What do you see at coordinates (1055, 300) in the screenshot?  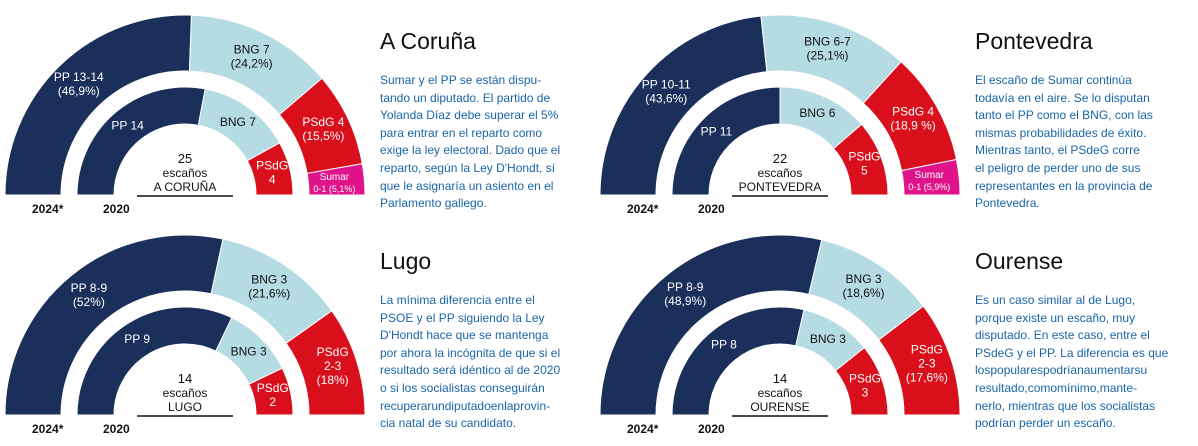 I see `description-line: Es un caso similar al de Lugo,` at bounding box center [1055, 300].